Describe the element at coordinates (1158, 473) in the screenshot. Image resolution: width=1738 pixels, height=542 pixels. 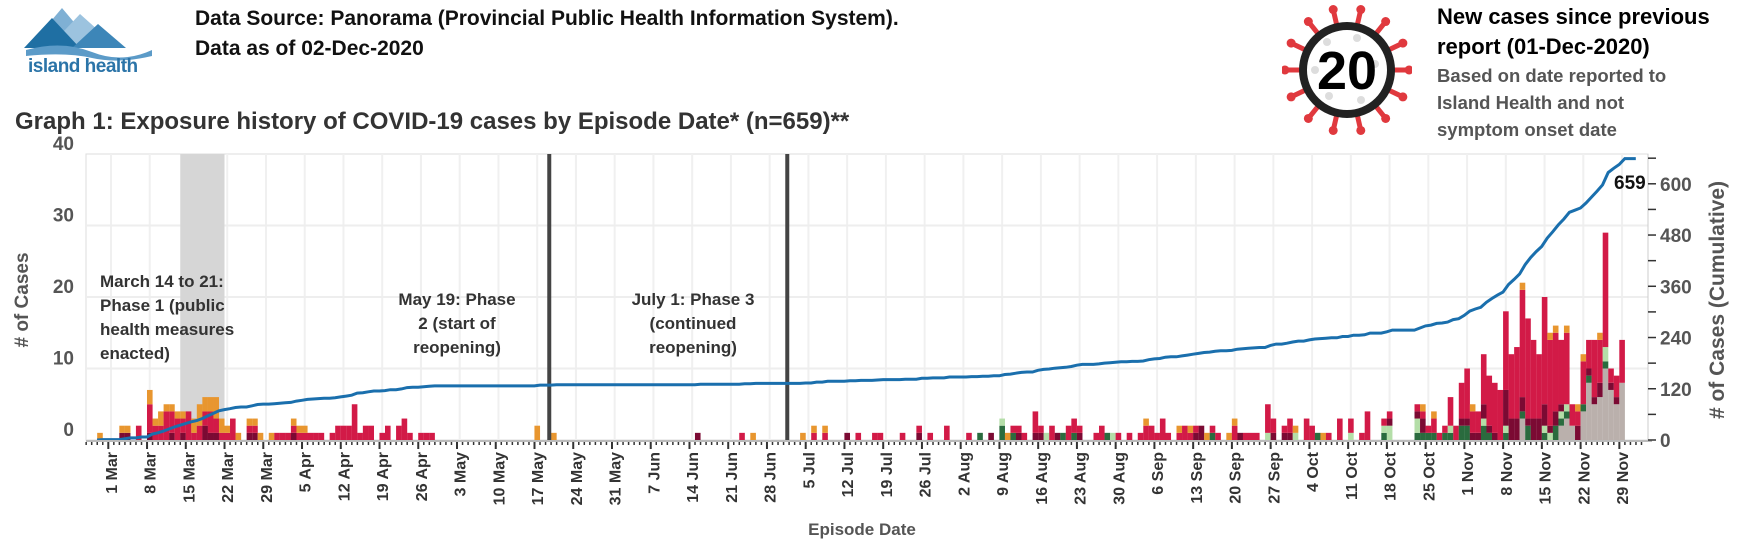
I see `x-tick-label: 6 Sep` at that location.